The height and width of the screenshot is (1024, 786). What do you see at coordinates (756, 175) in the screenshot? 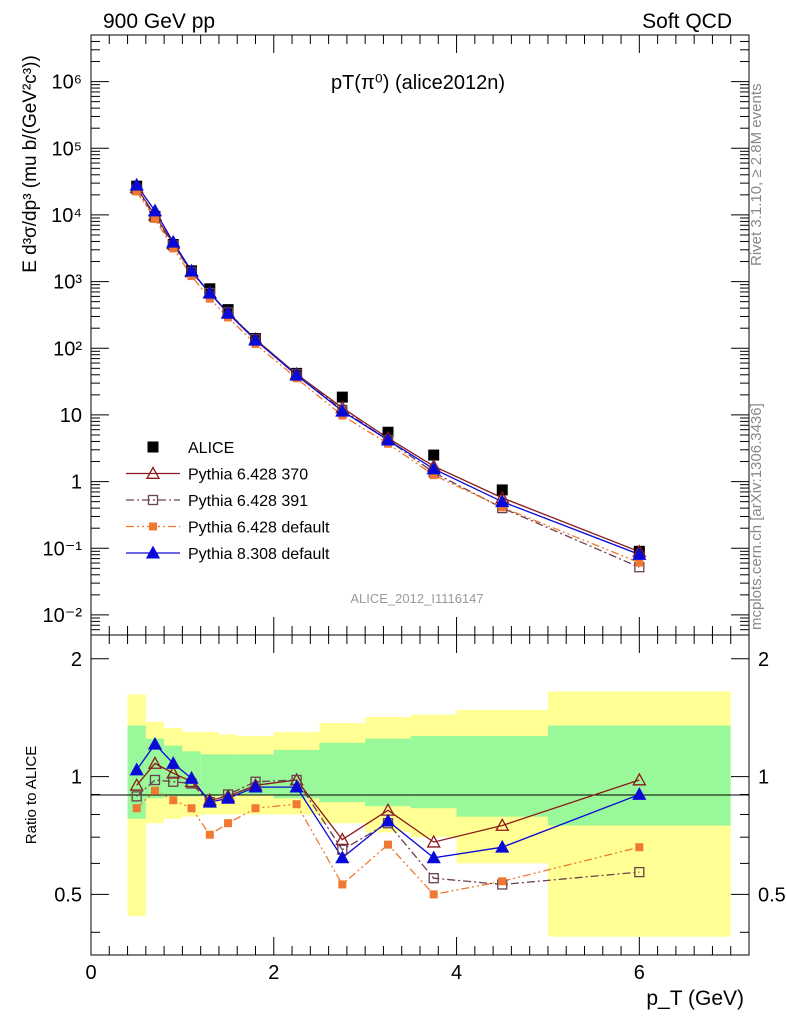
I see `side-label-top: Rivet 3.1.10, ≥ 2.8M events` at bounding box center [756, 175].